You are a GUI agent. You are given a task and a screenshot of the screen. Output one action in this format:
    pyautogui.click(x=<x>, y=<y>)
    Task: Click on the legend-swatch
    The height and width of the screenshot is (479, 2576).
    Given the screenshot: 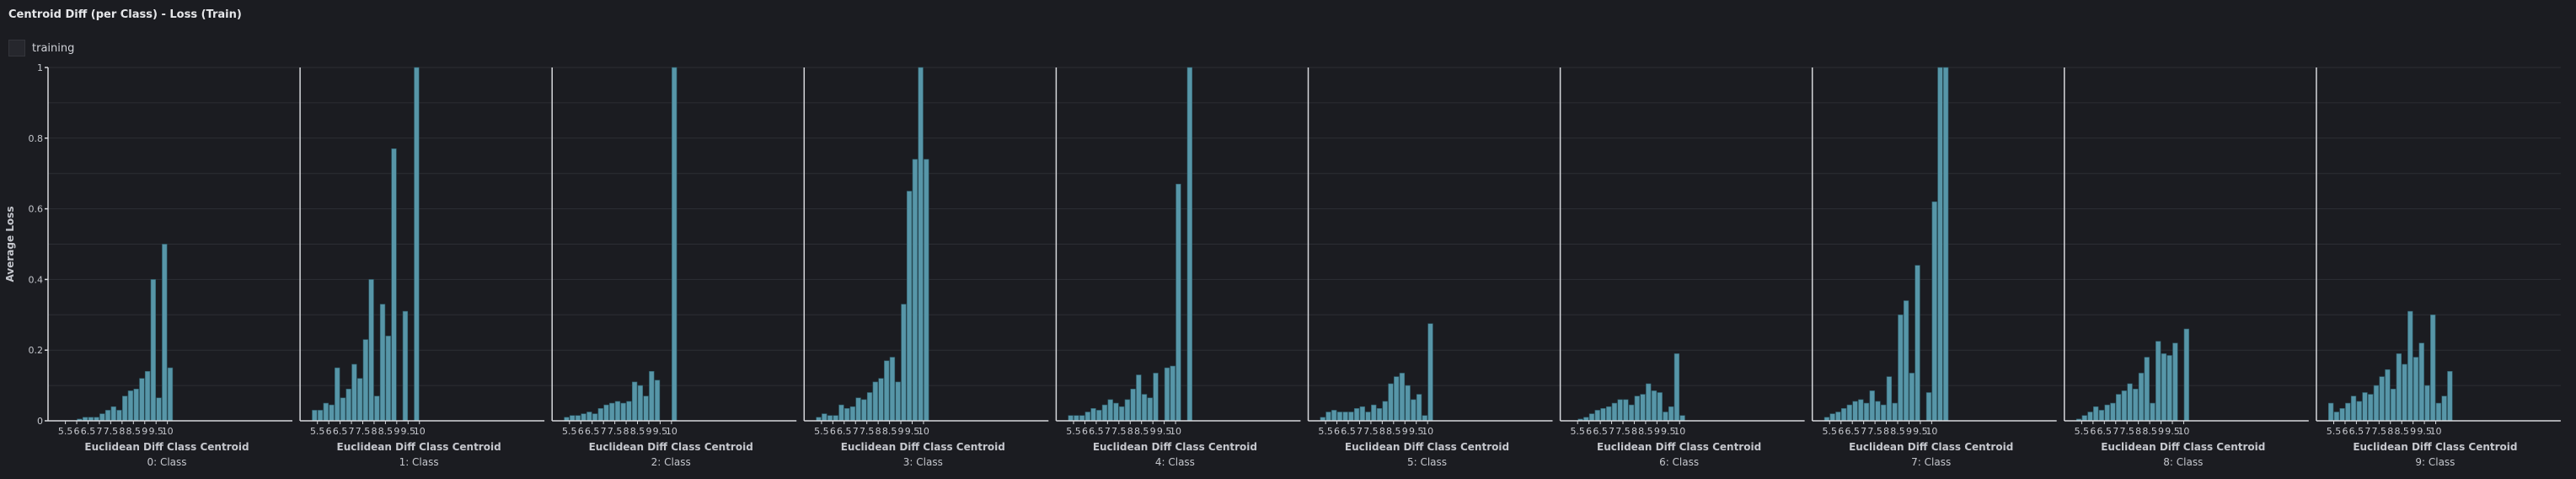 What is the action you would take?
    pyautogui.click(x=16, y=49)
    